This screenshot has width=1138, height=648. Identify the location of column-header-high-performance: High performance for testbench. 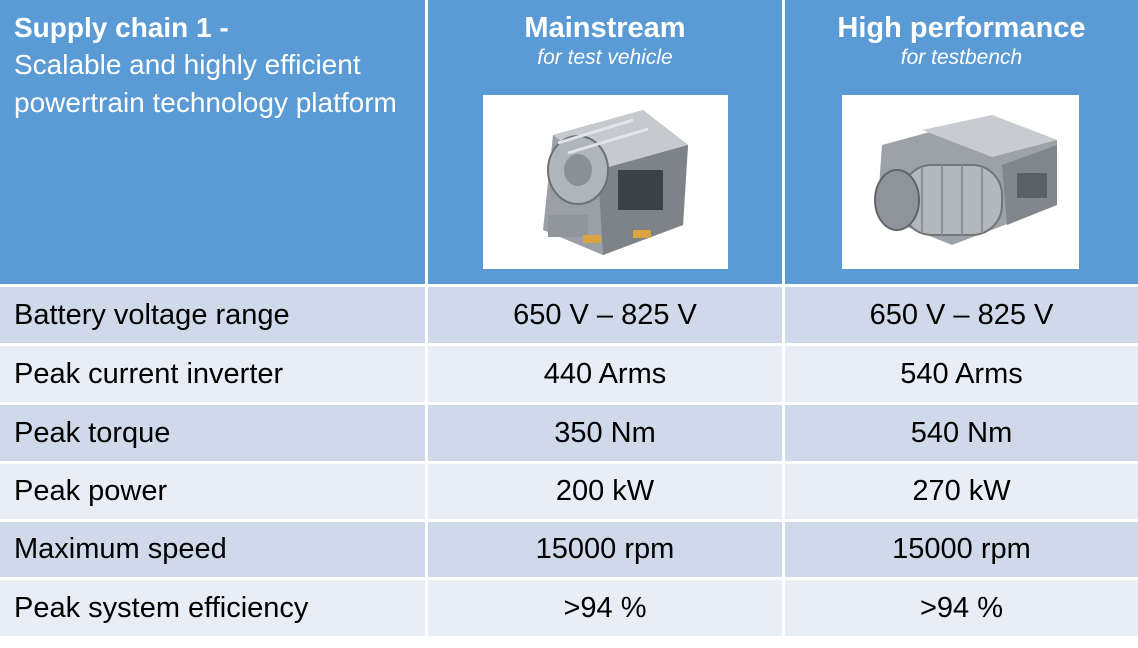
(961, 142).